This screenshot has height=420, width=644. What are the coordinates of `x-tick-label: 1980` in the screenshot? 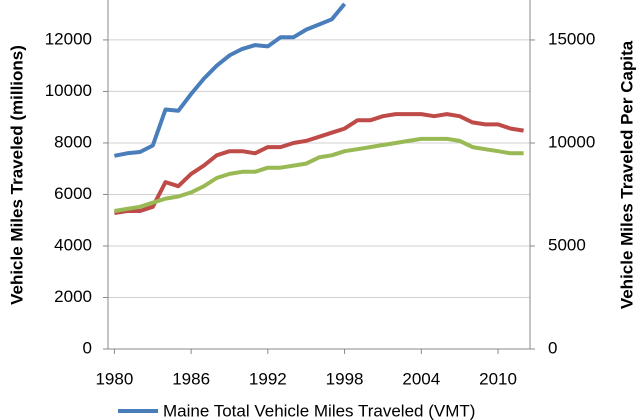 It's located at (114, 378).